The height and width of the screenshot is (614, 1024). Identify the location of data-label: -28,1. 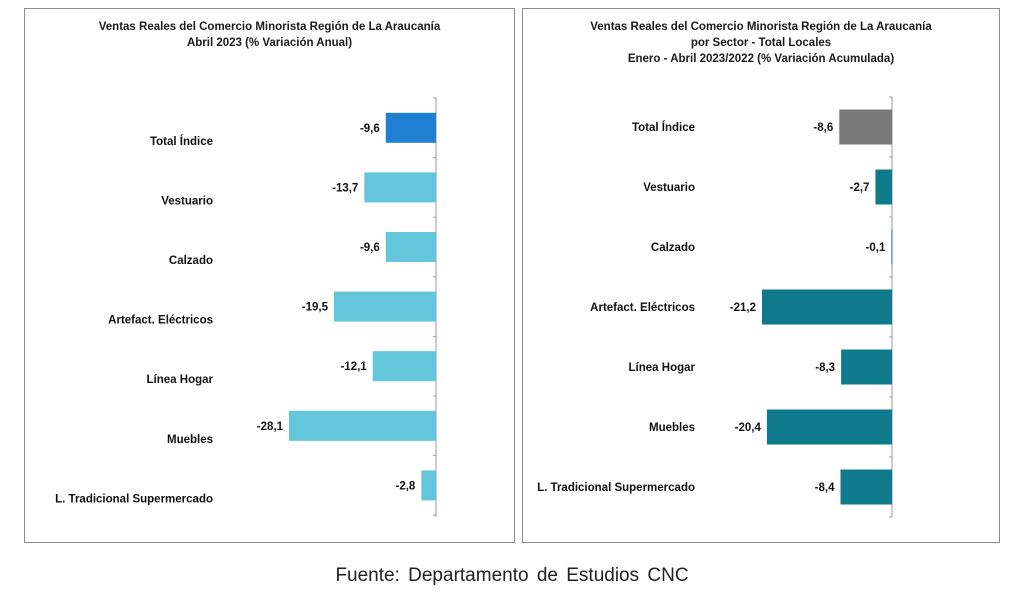
(270, 427).